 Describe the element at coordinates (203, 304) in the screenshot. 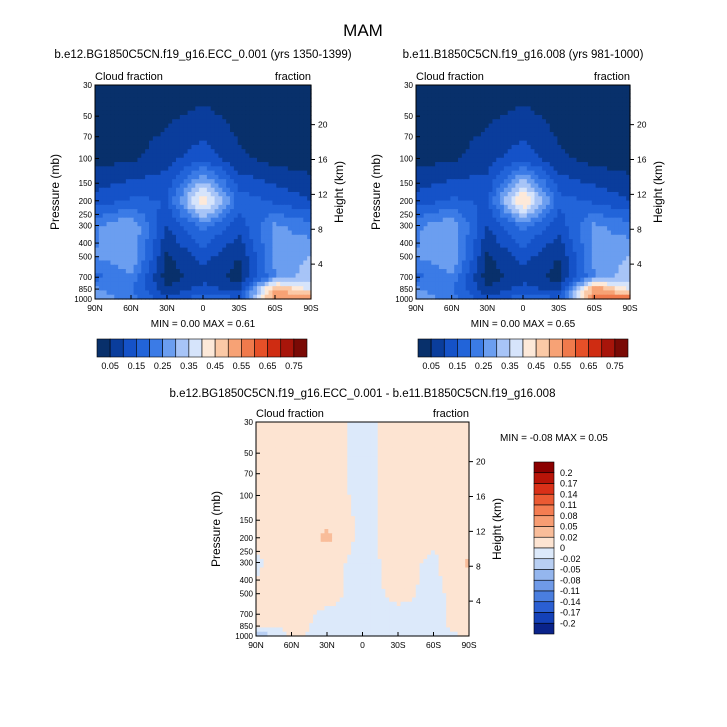

I see `x-axis: 90N 60N 30N 0 30S 60S 90S` at that location.